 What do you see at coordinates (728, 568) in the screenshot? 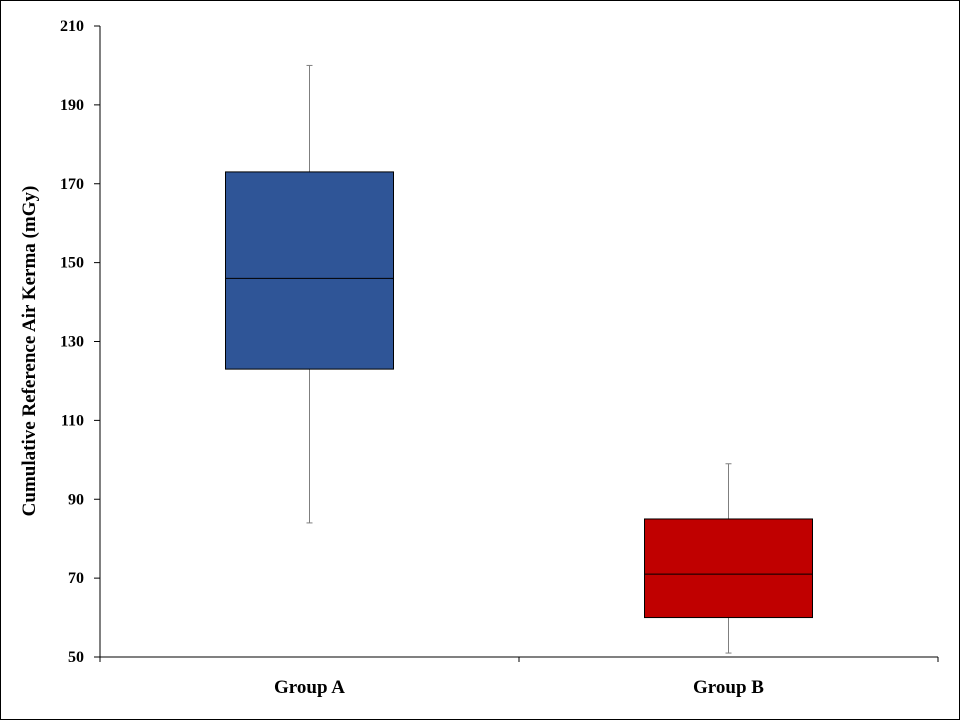
I see `box-group-b` at bounding box center [728, 568].